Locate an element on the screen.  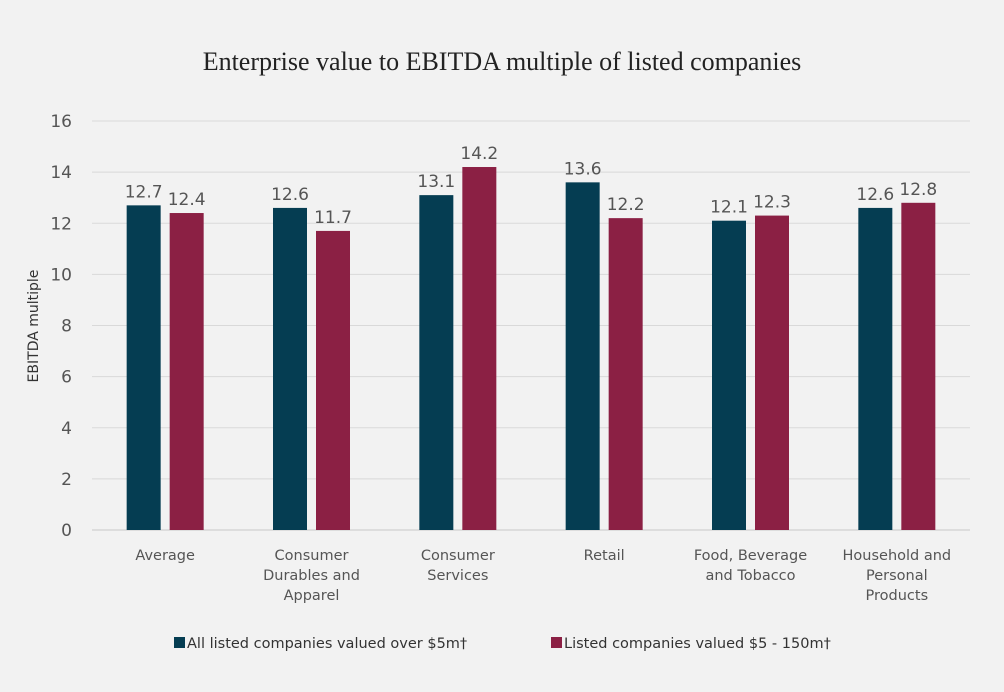
data-label: 13.1 is located at coordinates (436, 182).